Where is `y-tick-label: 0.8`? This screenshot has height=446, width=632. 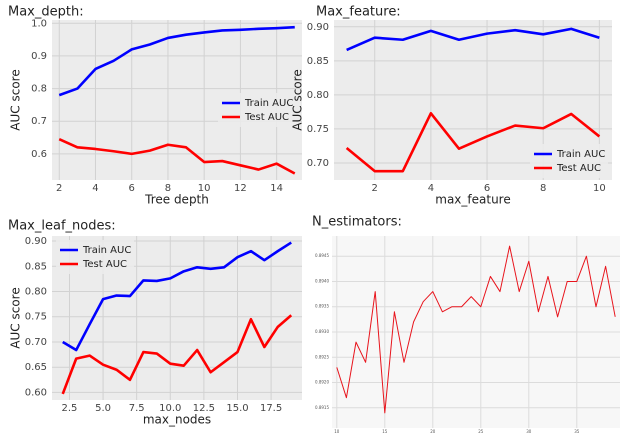
y-tick-label: 0.8 is located at coordinates (39, 89).